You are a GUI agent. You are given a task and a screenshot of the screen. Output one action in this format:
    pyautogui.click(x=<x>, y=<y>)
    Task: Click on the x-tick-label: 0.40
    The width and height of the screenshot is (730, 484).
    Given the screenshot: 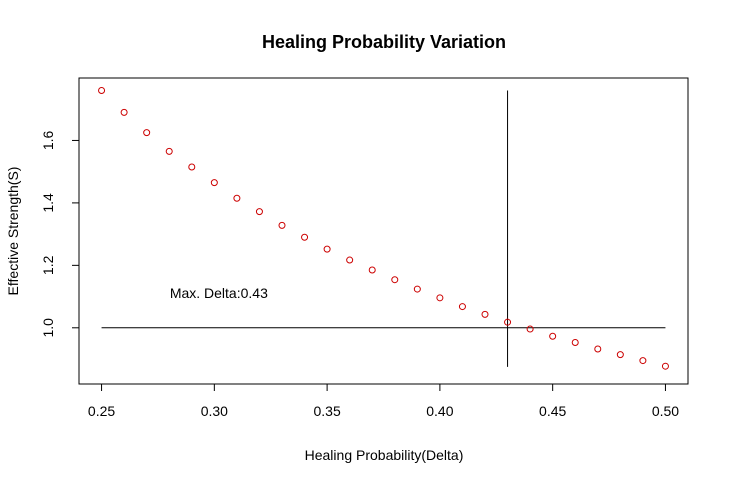 What is the action you would take?
    pyautogui.click(x=439, y=411)
    